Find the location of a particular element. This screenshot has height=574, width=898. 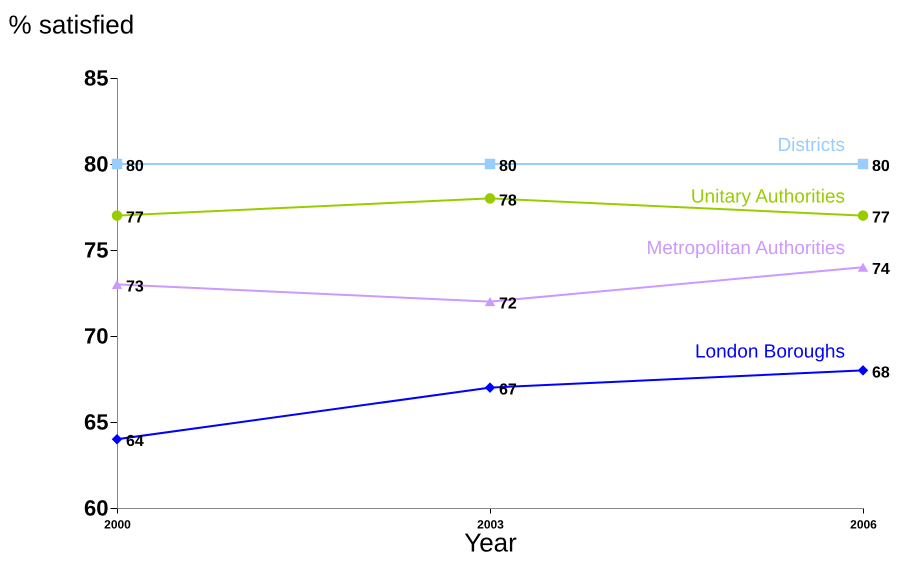

y-axis-title: % satisfied is located at coordinates (71, 25).